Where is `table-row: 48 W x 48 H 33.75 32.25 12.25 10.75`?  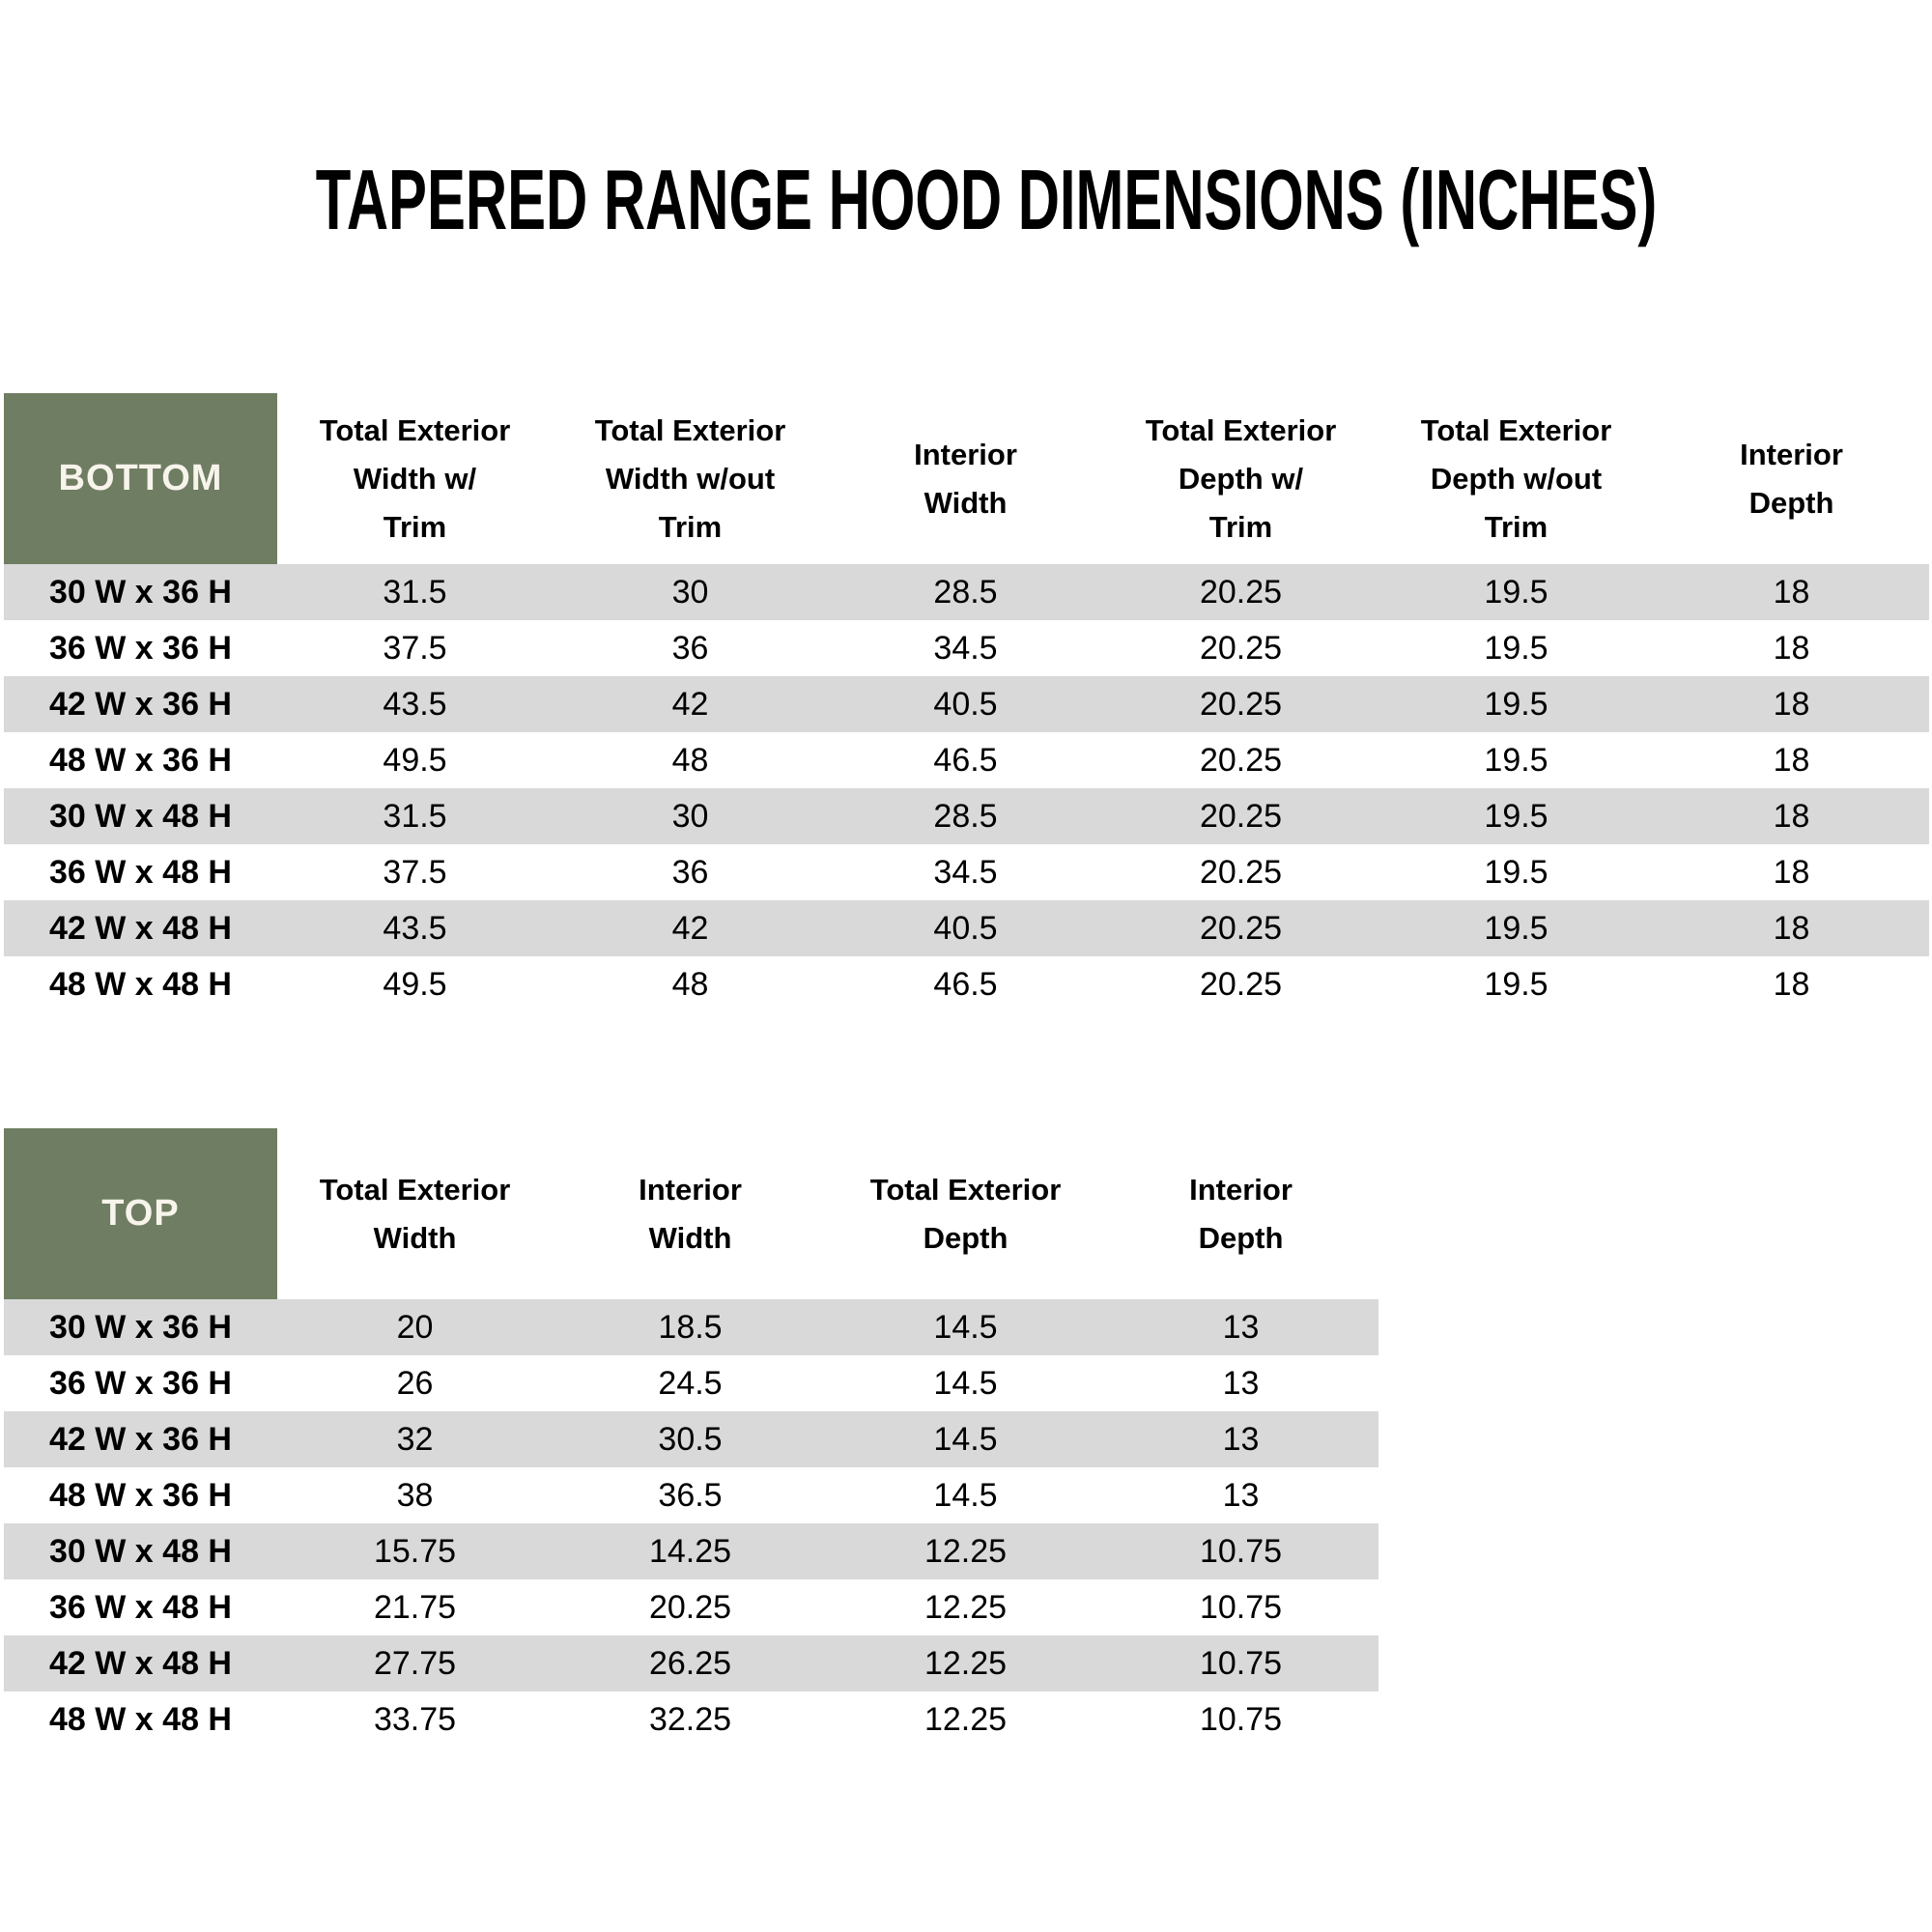 table-row: 48 W x 48 H 33.75 32.25 12.25 10.75 is located at coordinates (691, 1719).